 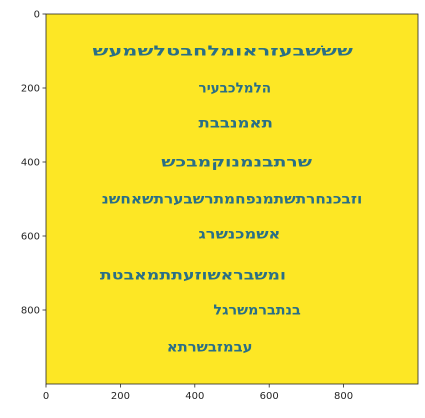 I want to click on inscription-line: עבמזבשרתא, so click(x=210, y=348).